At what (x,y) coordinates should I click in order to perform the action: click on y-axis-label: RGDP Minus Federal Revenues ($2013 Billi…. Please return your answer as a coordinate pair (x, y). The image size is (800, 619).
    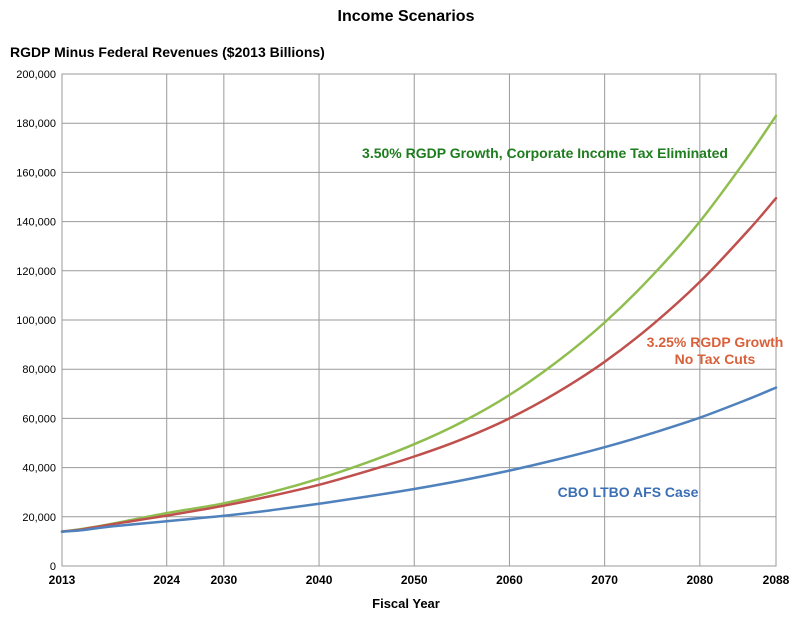
    Looking at the image, I should click on (167, 52).